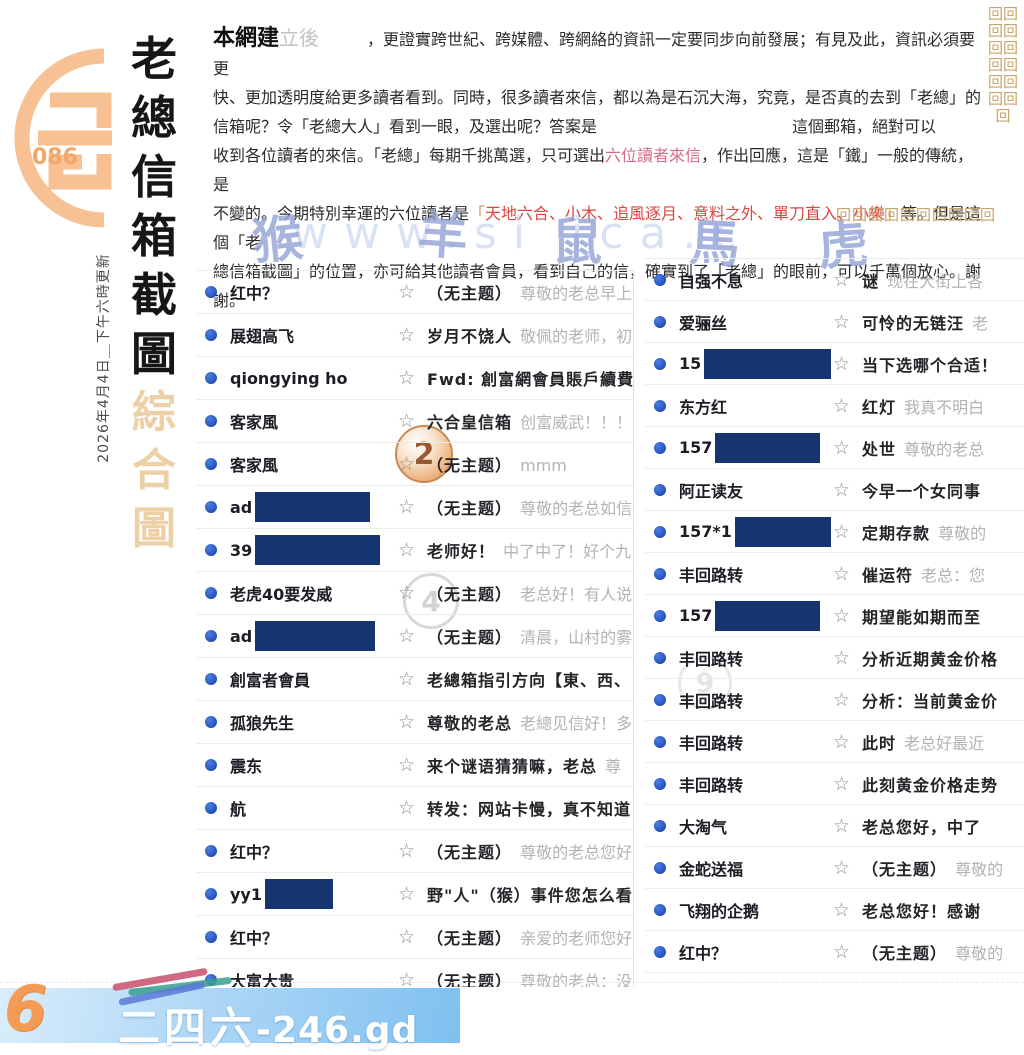 This screenshot has height=1055, width=1024. What do you see at coordinates (530, 550) in the screenshot?
I see `subject-text: 老师好！ 中了中了！好个九` at bounding box center [530, 550].